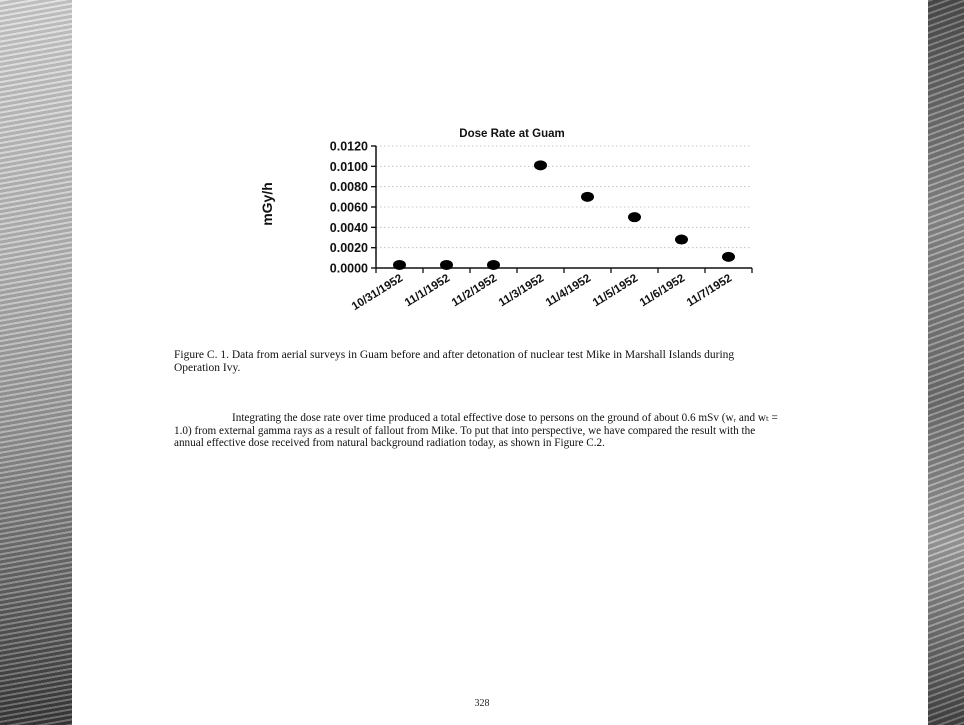  I want to click on left-border-photo, so click(36, 362).